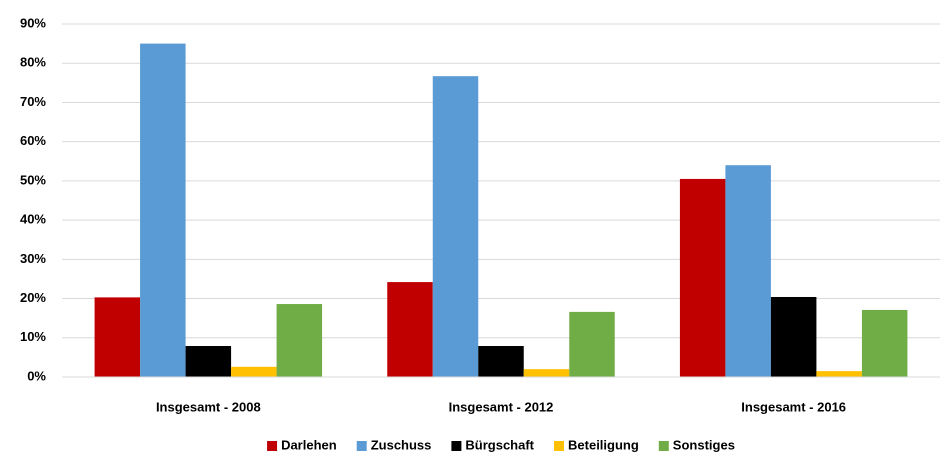 The image size is (947, 456). I want to click on y-tick-label: 20%, so click(33, 297).